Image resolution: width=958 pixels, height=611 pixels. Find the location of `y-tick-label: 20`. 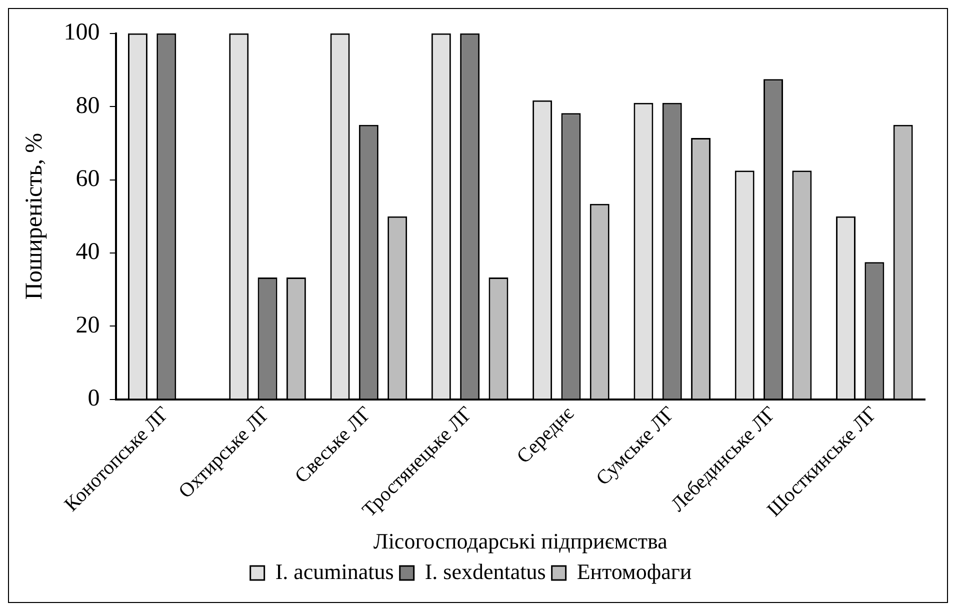

y-tick-label: 20 is located at coordinates (88, 325).